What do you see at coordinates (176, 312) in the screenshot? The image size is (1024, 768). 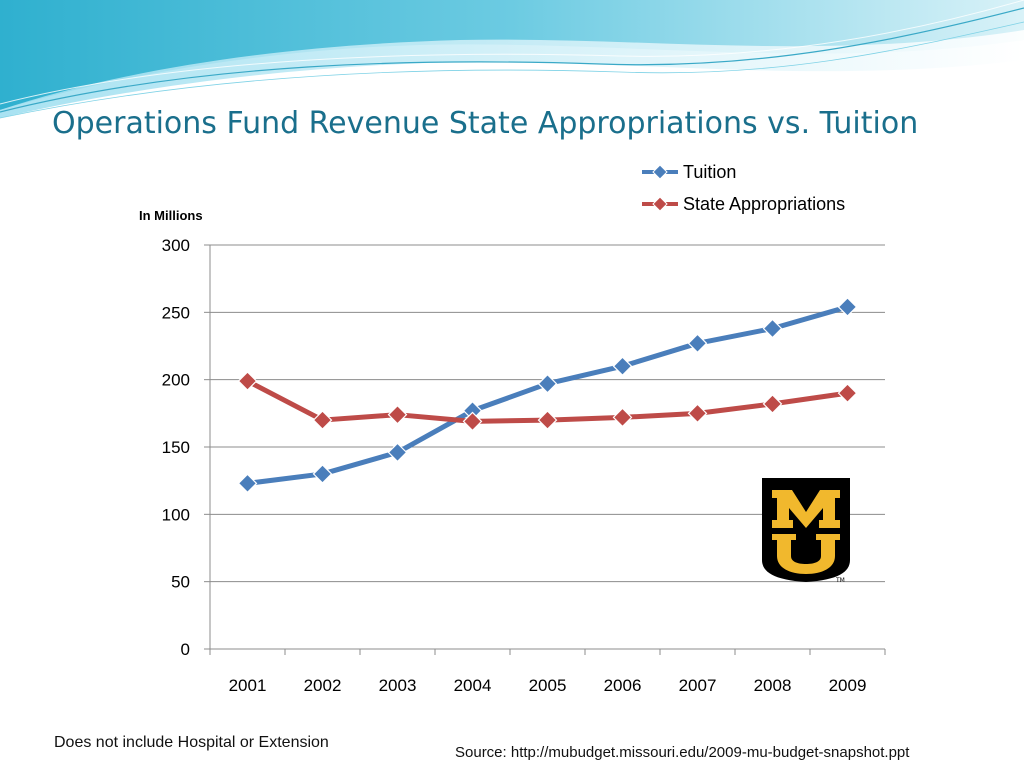 I see `y-tick-label: 250` at bounding box center [176, 312].